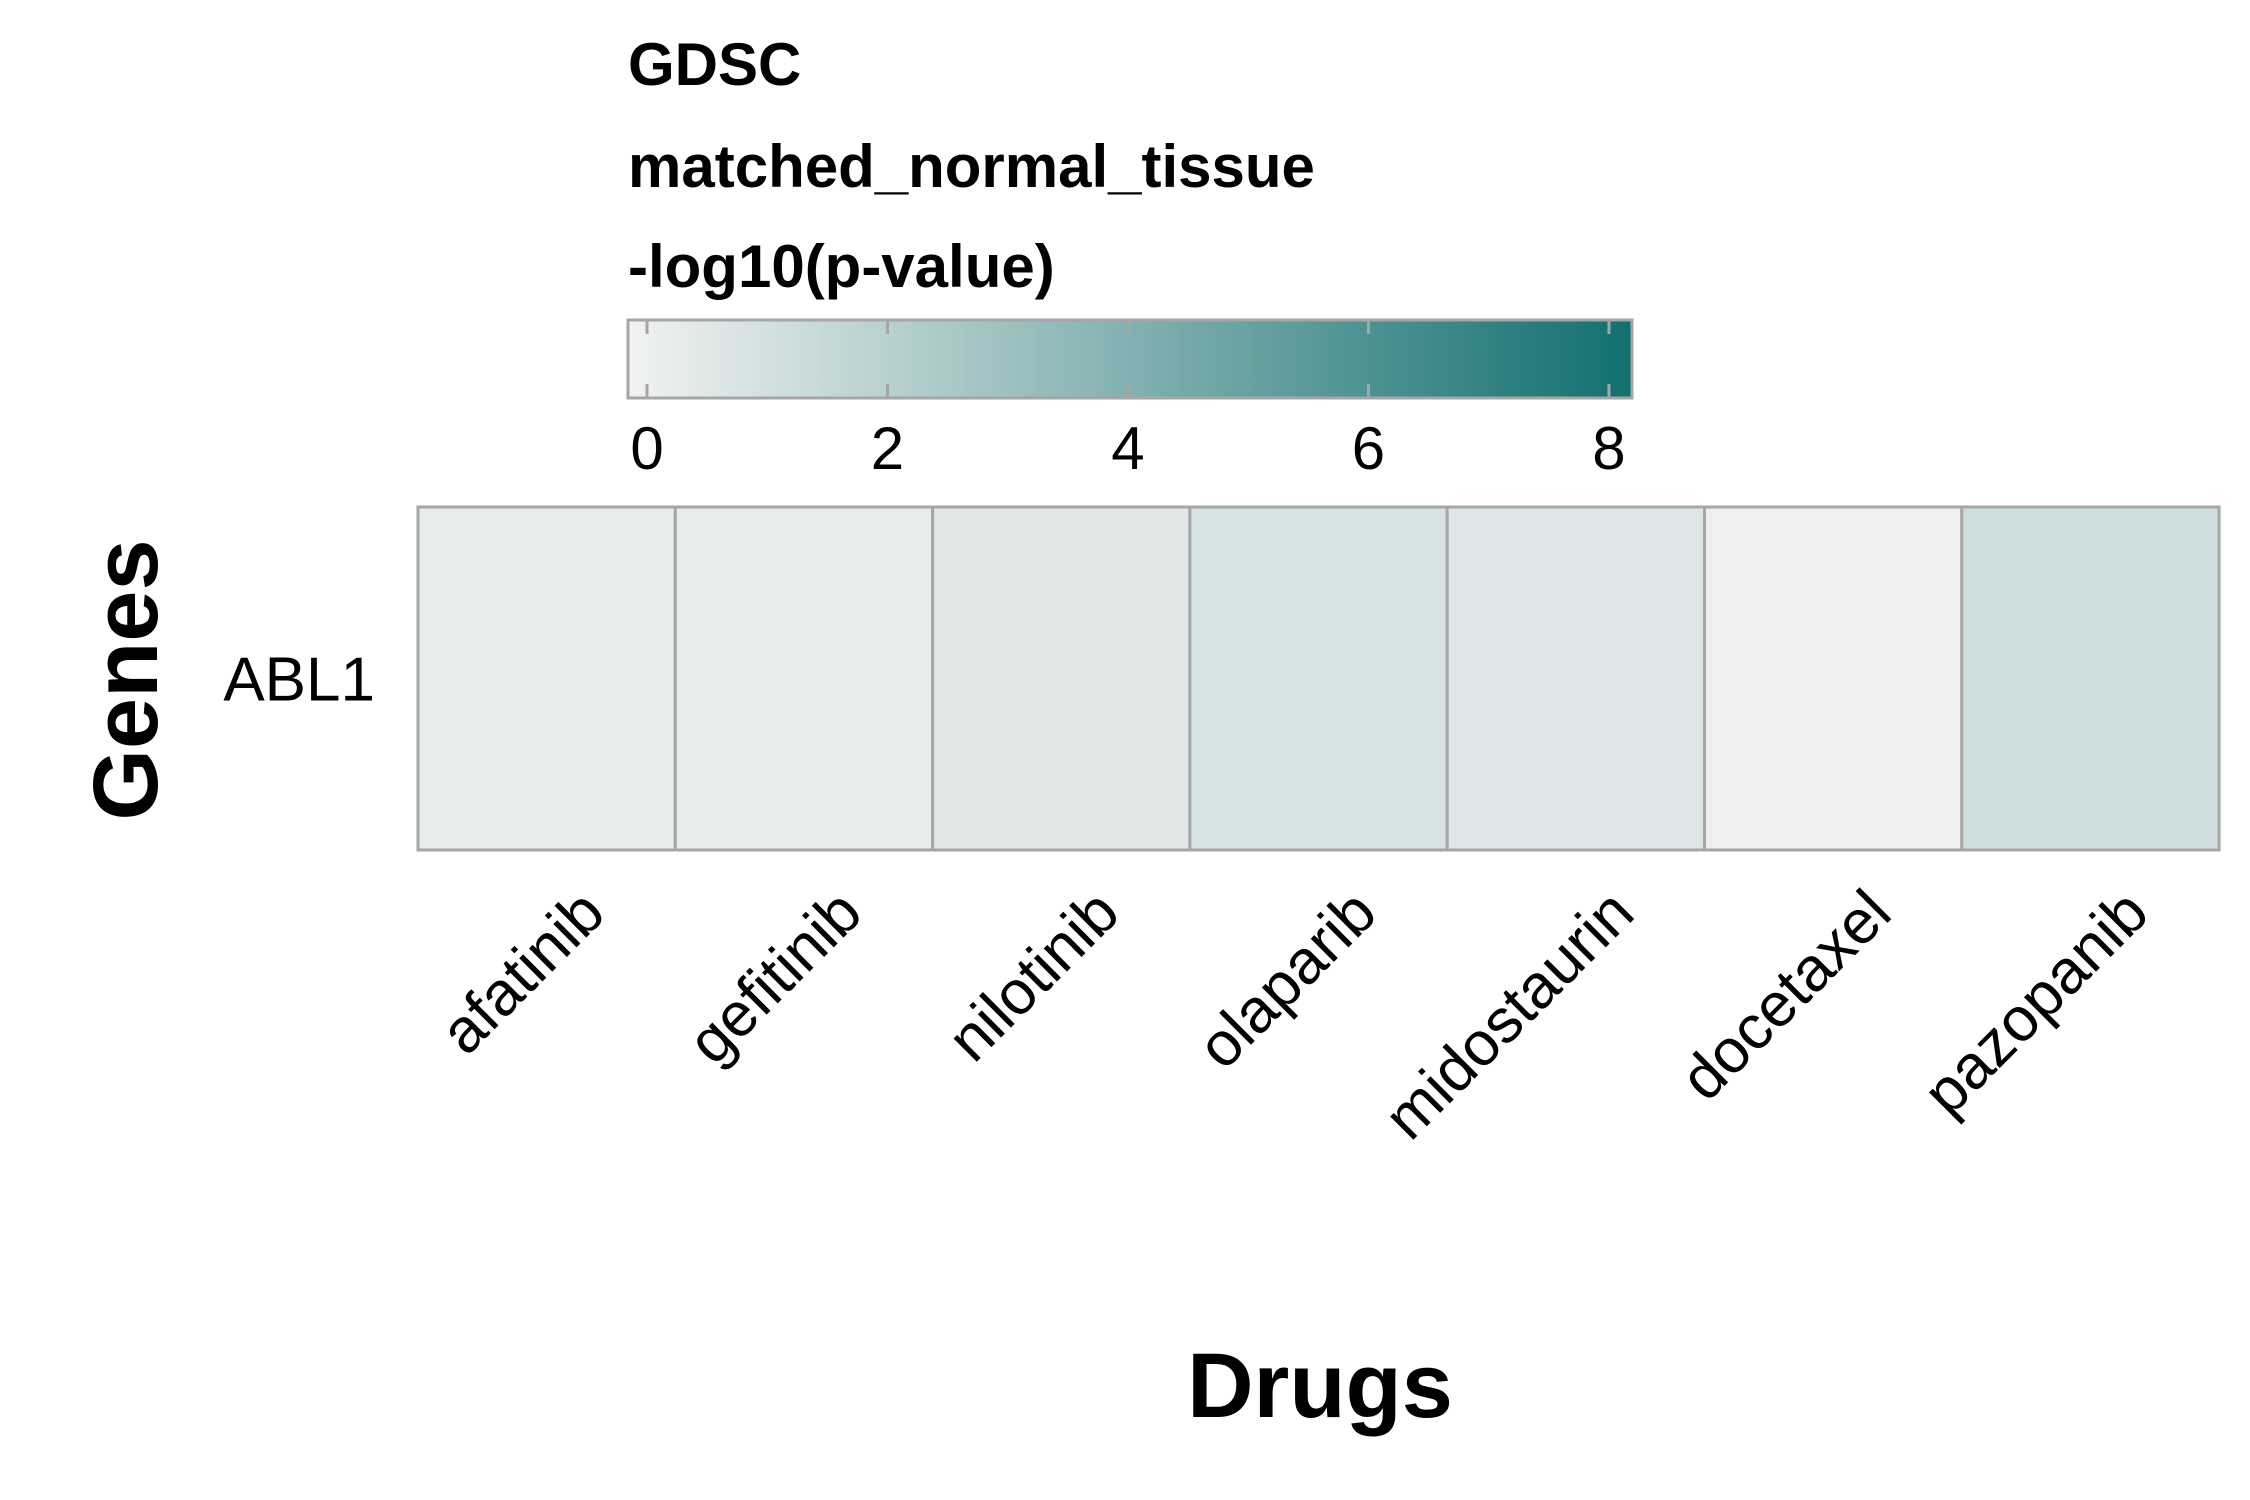  I want to click on legend-title-line-2: matched_normal_tissue, so click(971, 166).